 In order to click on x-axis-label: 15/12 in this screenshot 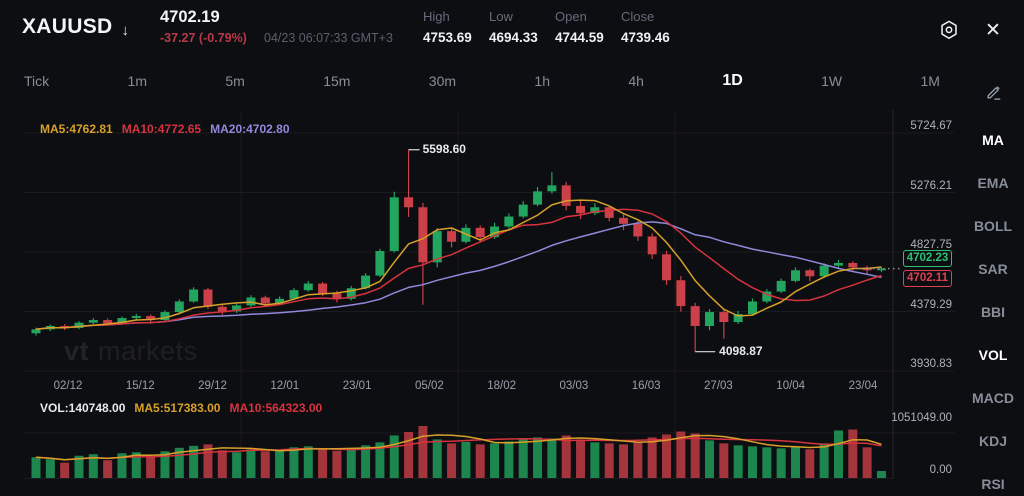, I will do `click(140, 386)`.